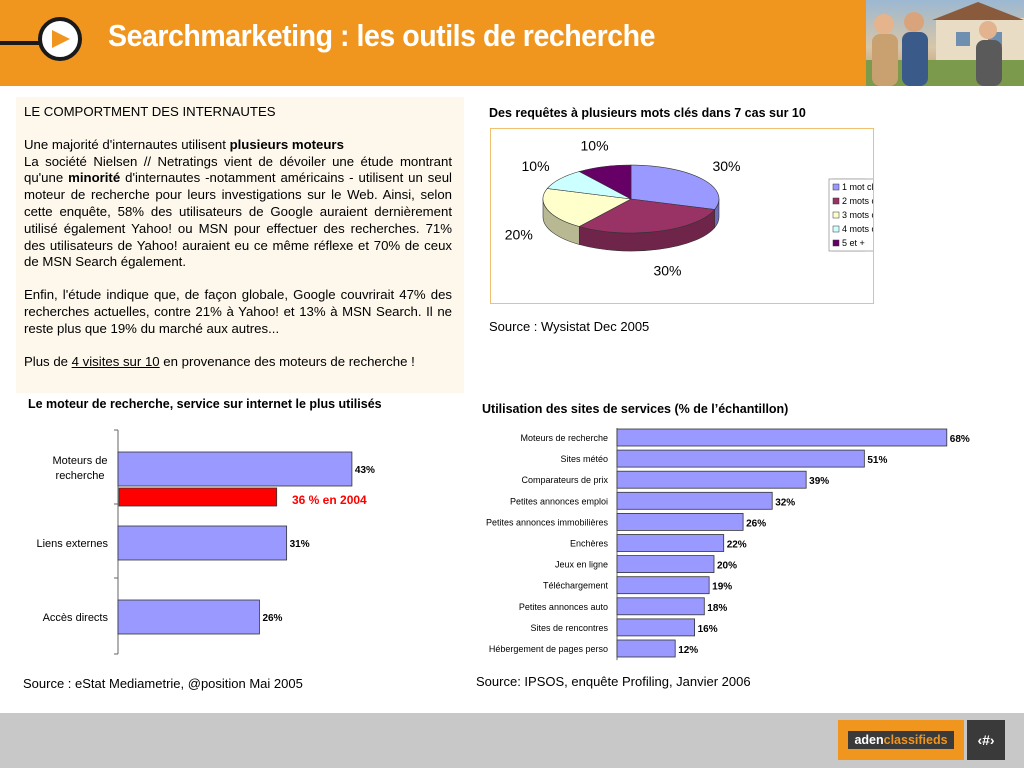  Describe the element at coordinates (589, 544) in the screenshot. I see `right-category-5: Enchères` at that location.